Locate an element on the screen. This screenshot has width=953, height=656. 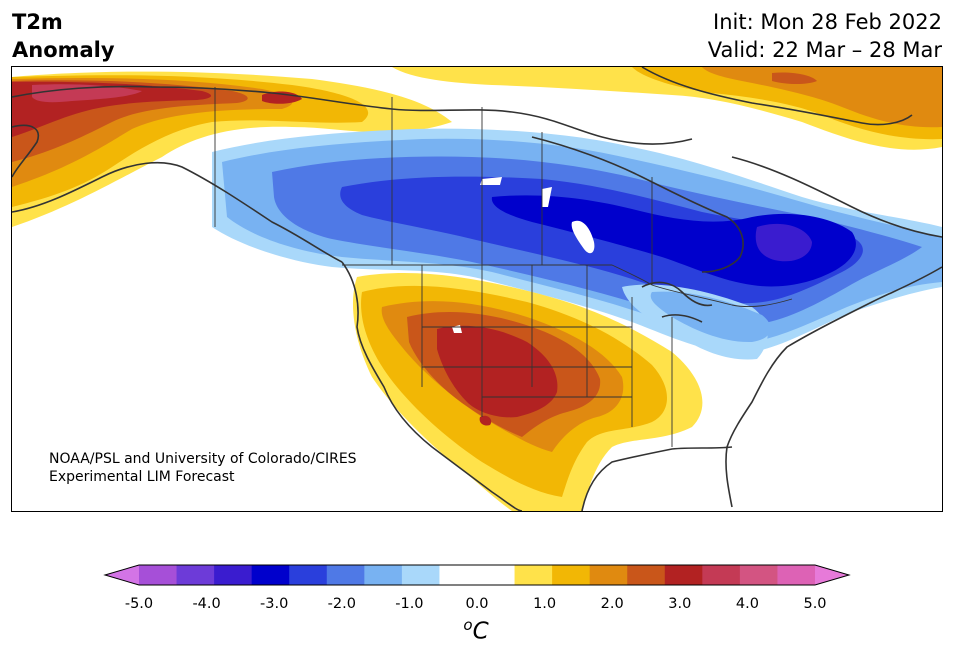
lake2-blank is located at coordinates (547, 197).